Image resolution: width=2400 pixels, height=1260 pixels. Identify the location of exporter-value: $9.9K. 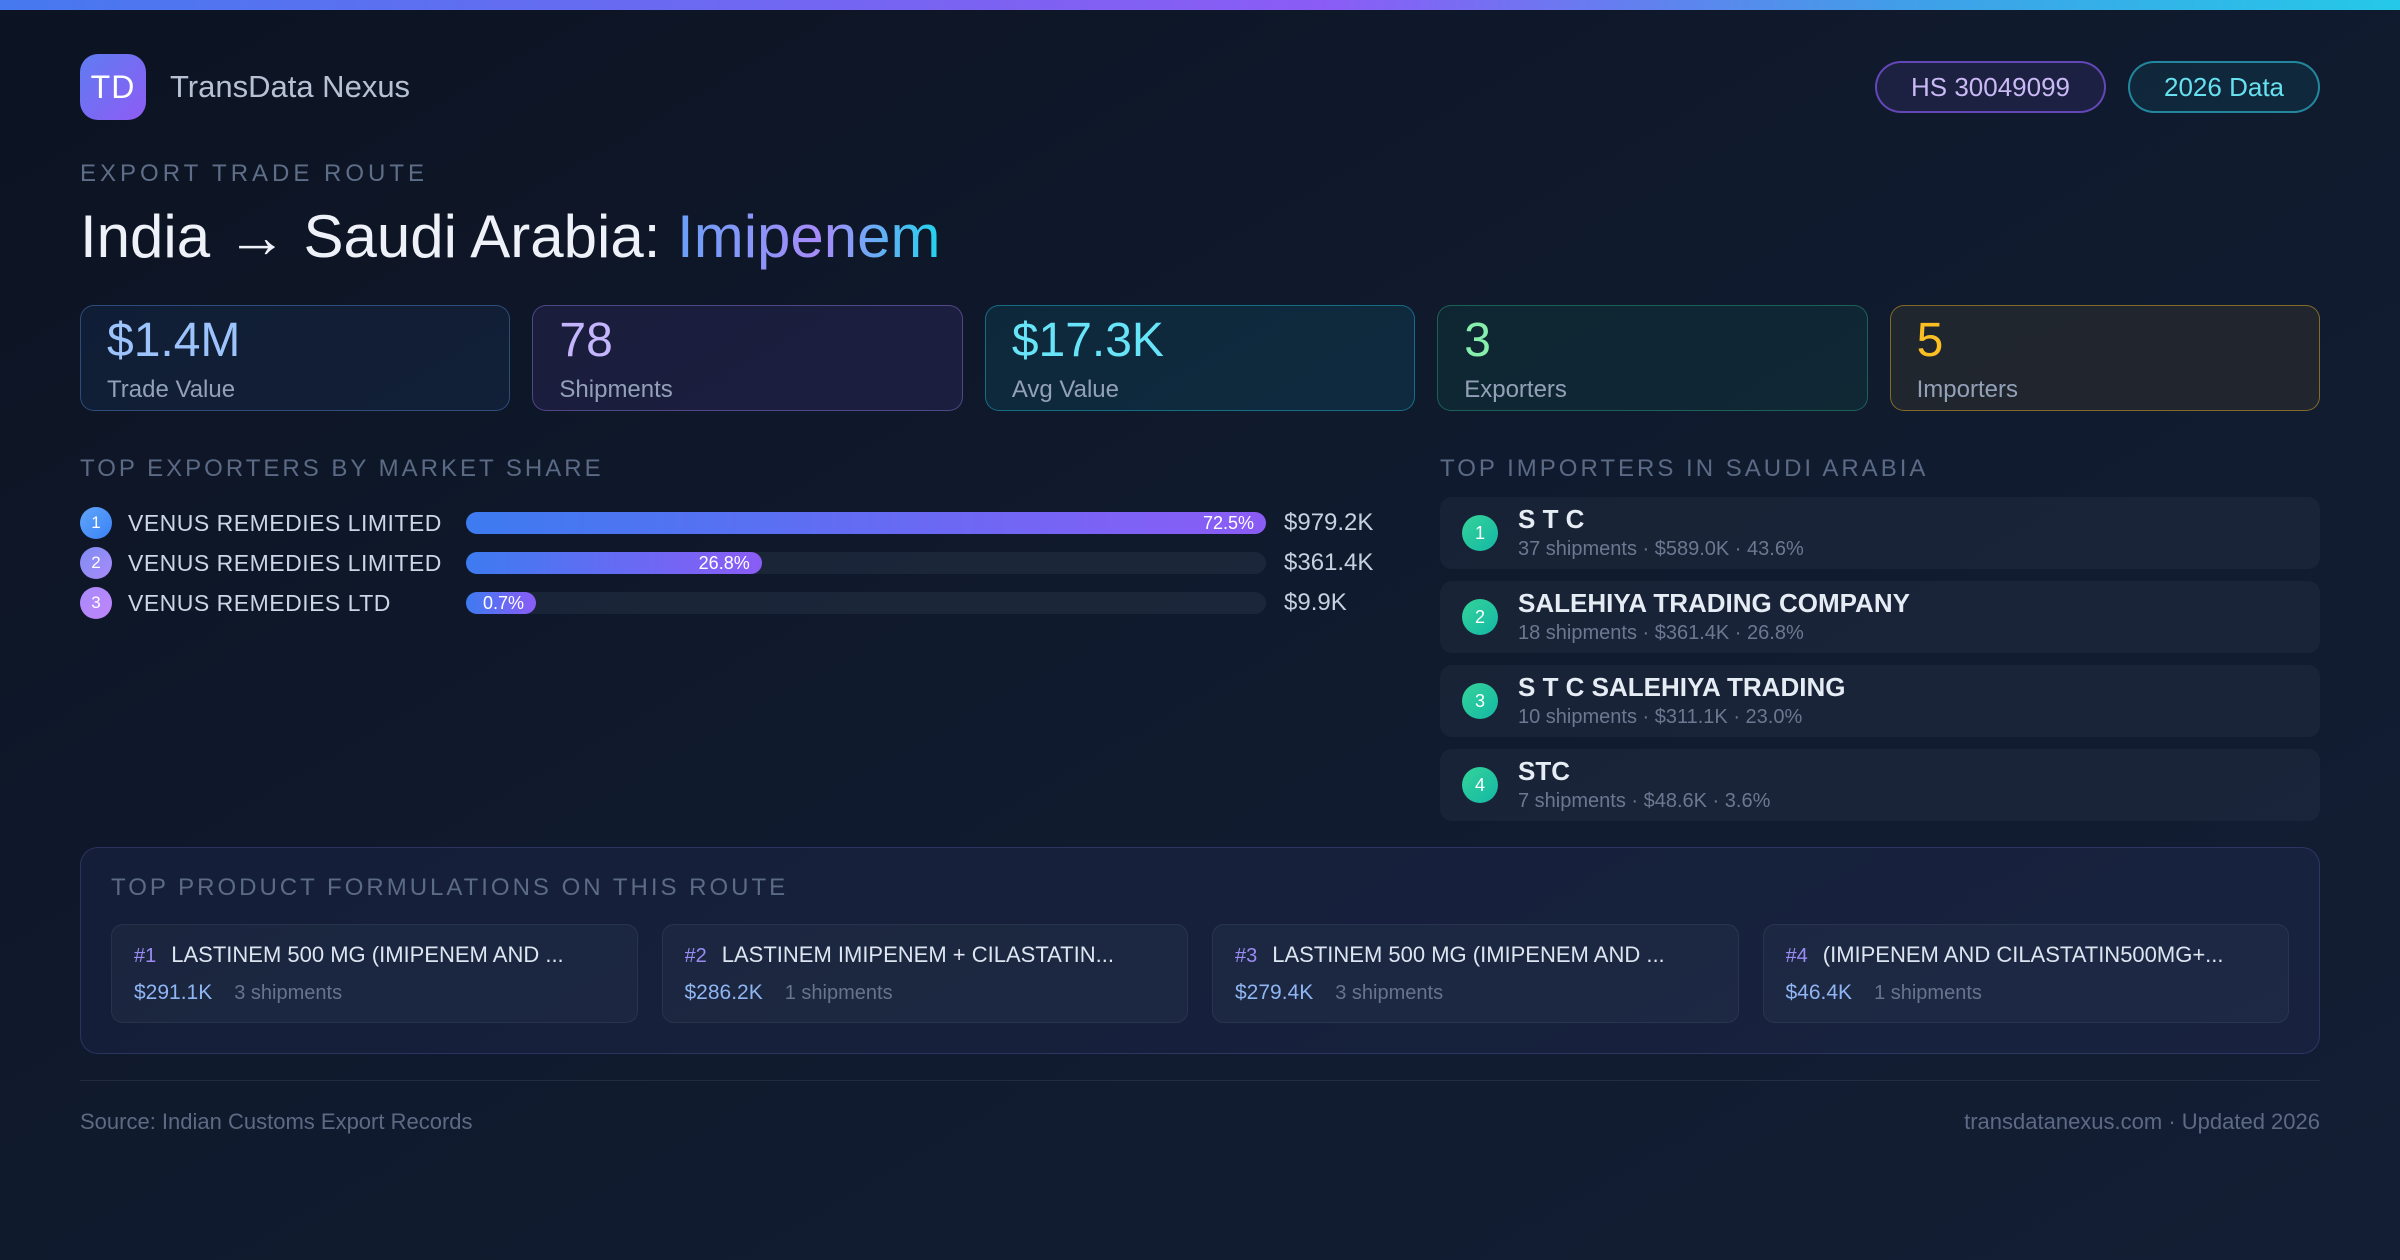
(1315, 602).